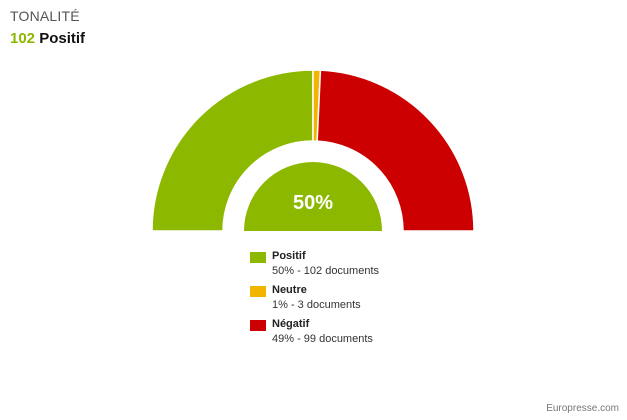  What do you see at coordinates (23, 38) in the screenshot?
I see `headline-count: 102` at bounding box center [23, 38].